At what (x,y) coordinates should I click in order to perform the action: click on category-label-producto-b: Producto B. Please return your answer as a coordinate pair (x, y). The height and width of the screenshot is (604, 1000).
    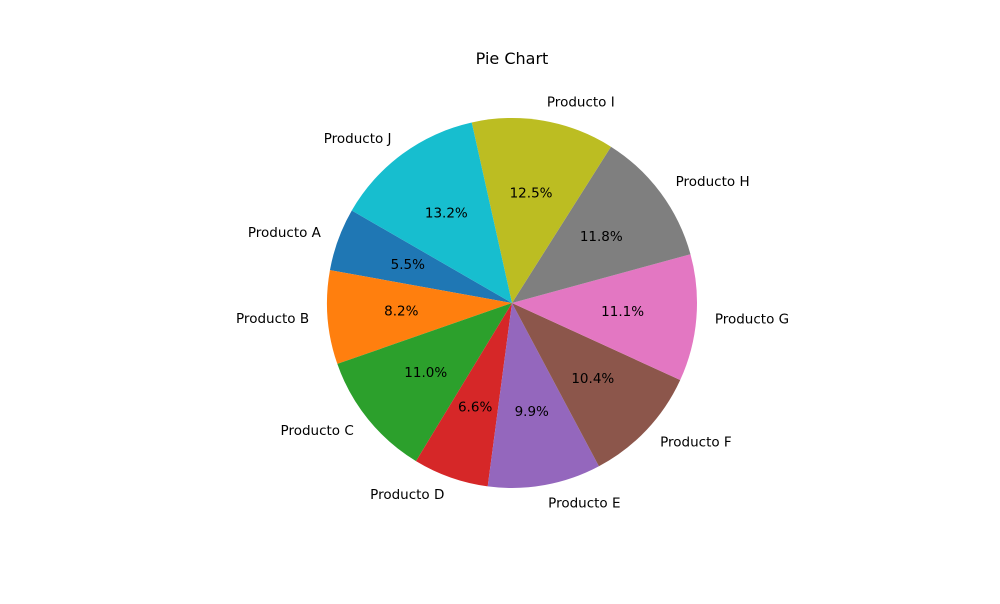
    Looking at the image, I should click on (272, 319).